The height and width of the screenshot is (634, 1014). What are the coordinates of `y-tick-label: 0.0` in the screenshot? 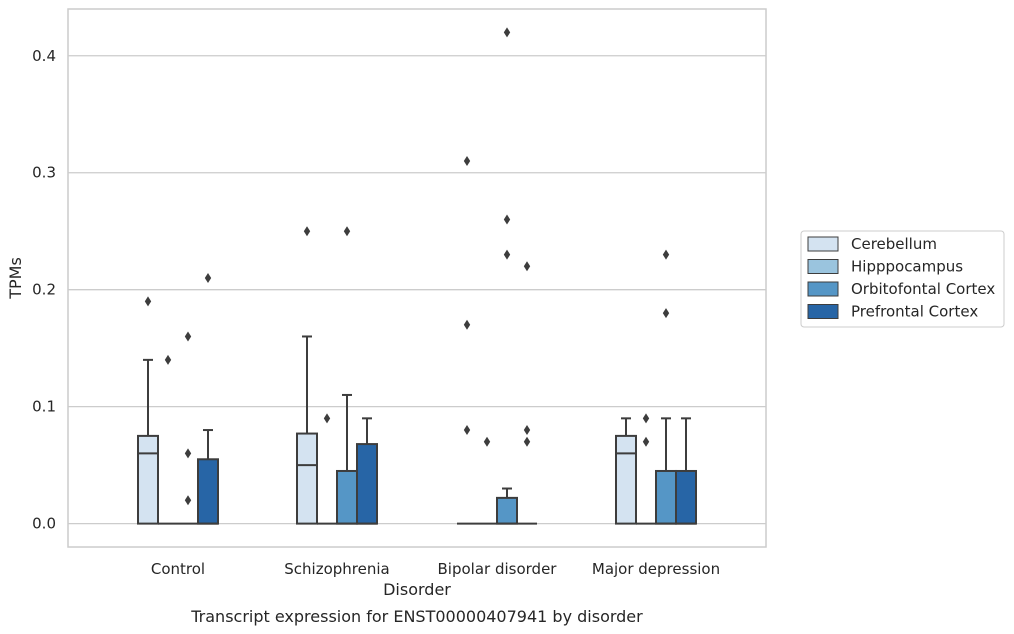 It's located at (44, 524).